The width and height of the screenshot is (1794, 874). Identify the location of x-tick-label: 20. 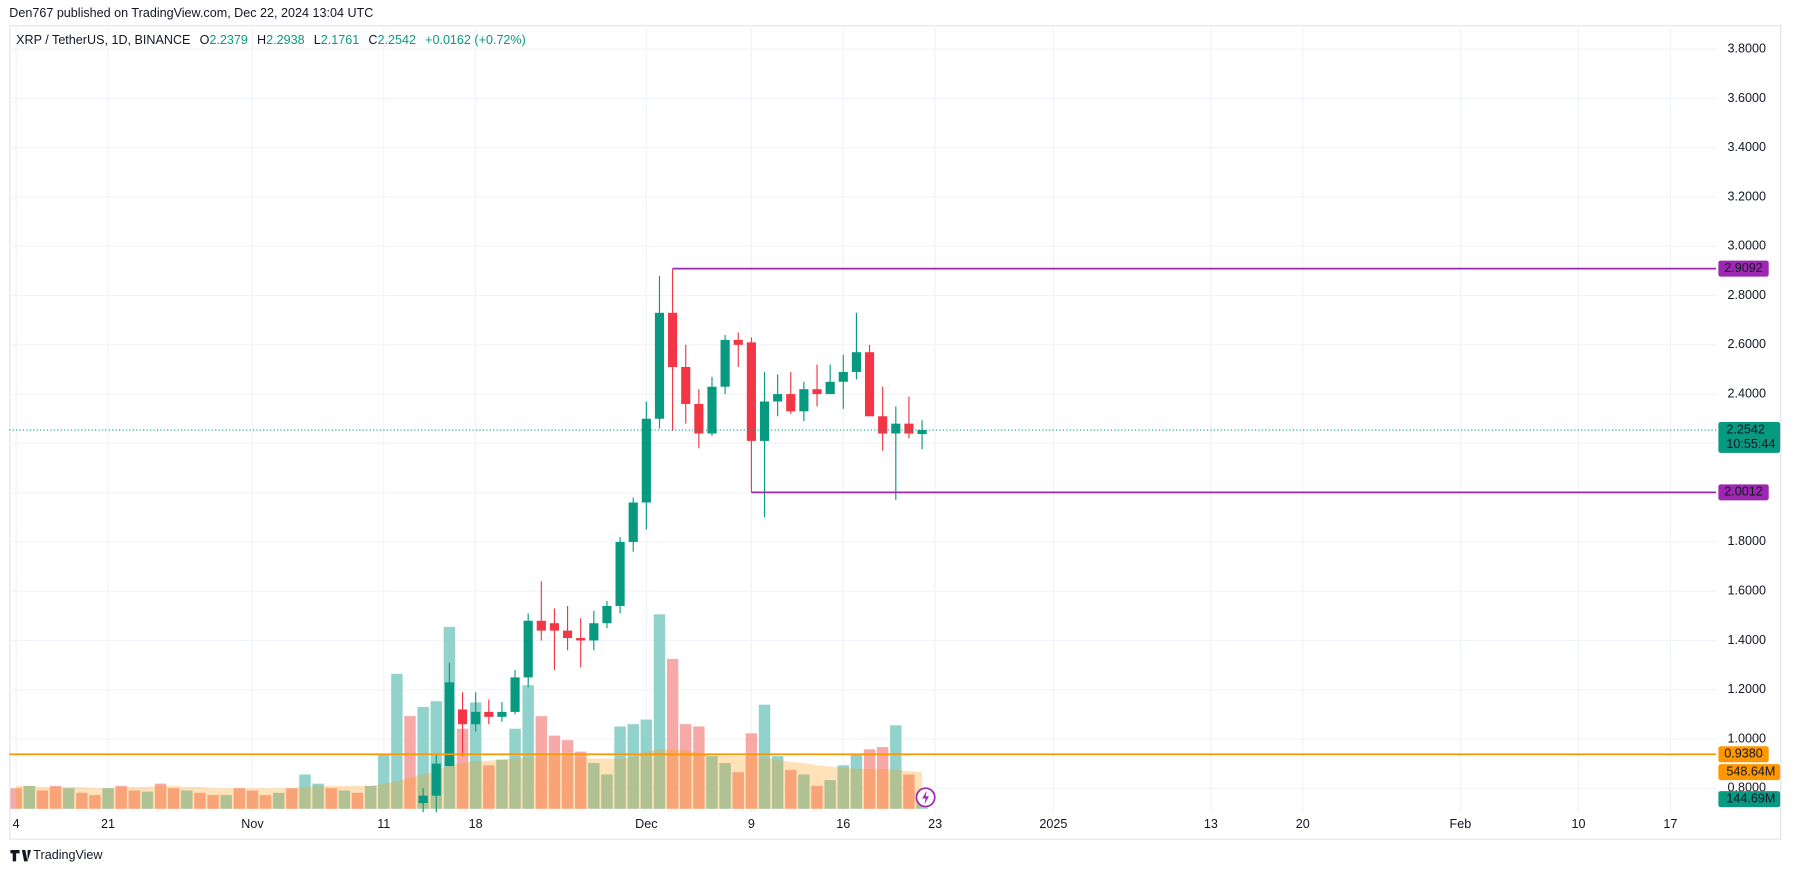
(1303, 824).